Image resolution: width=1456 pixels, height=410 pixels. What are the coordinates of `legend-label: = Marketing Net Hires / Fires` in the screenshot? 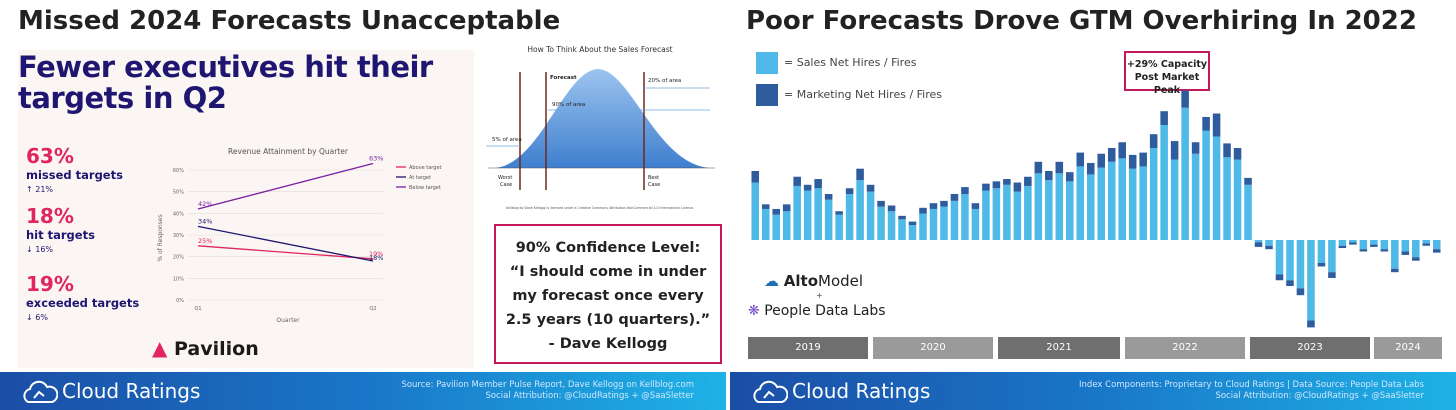 It's located at (863, 94).